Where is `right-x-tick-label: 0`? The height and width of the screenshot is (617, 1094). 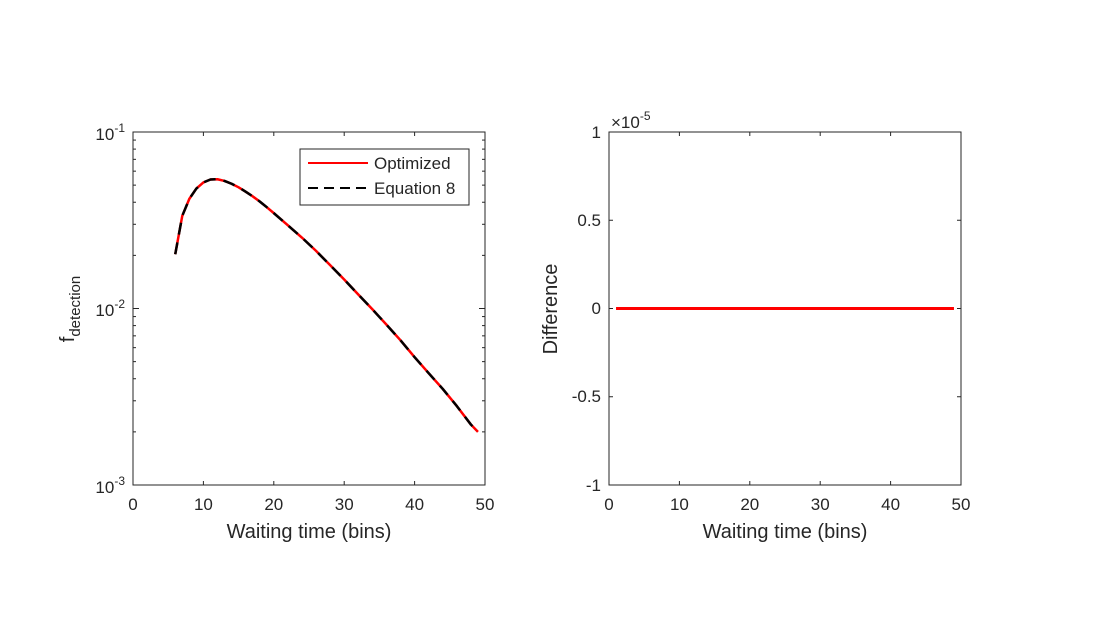 right-x-tick-label: 0 is located at coordinates (608, 504).